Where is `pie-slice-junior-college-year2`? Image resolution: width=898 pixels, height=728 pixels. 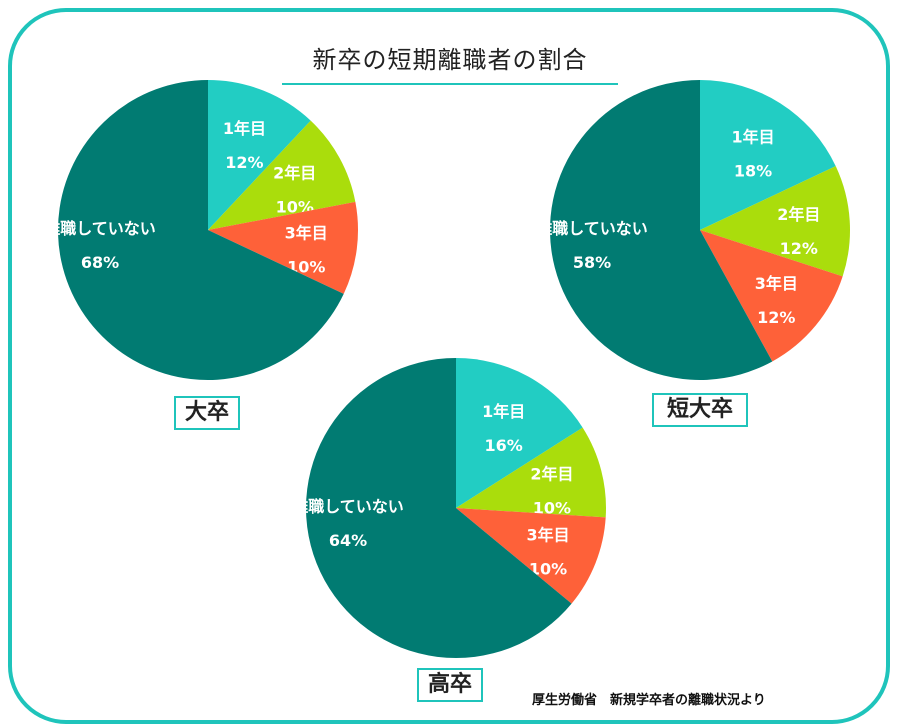
pie-slice-junior-college-year2 is located at coordinates (775, 221).